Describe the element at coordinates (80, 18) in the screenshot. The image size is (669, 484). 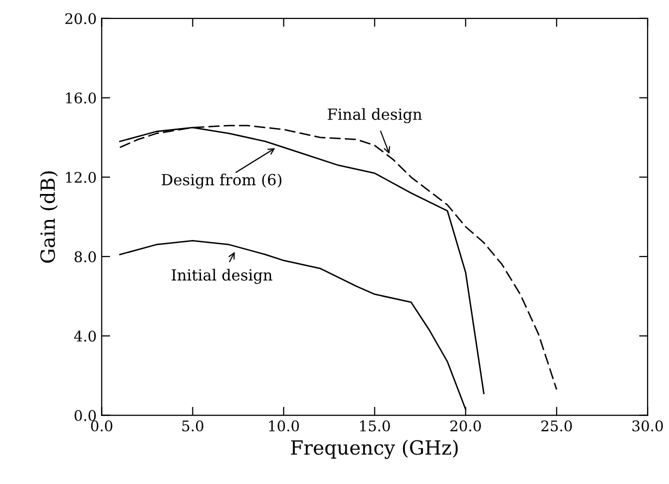
I see `y-tick-label: 20.0` at that location.